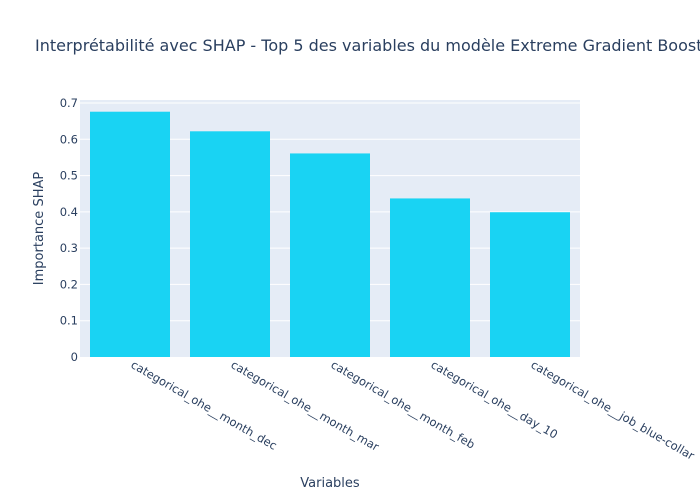 The height and width of the screenshot is (500, 700). Describe the element at coordinates (74, 357) in the screenshot. I see `y-tick-label: 0` at that location.